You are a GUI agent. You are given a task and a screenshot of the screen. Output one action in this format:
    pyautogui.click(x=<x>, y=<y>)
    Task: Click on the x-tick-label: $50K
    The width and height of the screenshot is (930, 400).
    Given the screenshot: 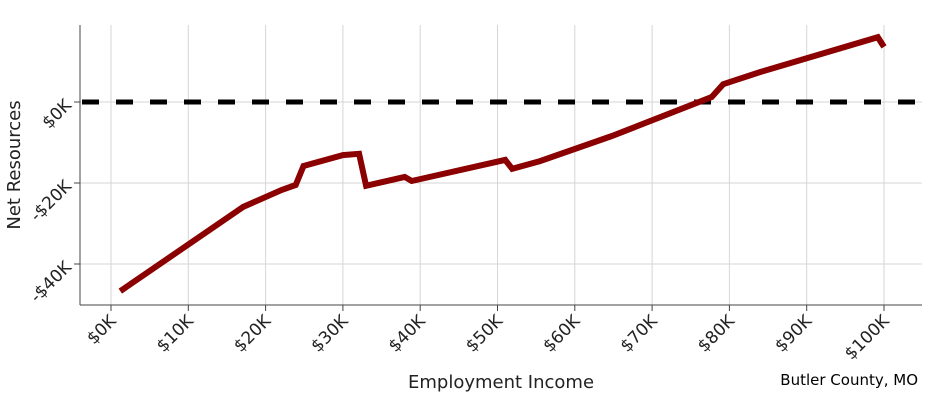 What is the action you would take?
    pyautogui.click(x=485, y=334)
    